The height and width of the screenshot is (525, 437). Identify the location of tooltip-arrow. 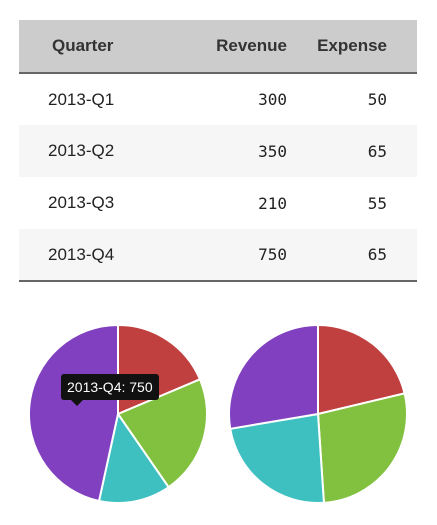
(77, 403).